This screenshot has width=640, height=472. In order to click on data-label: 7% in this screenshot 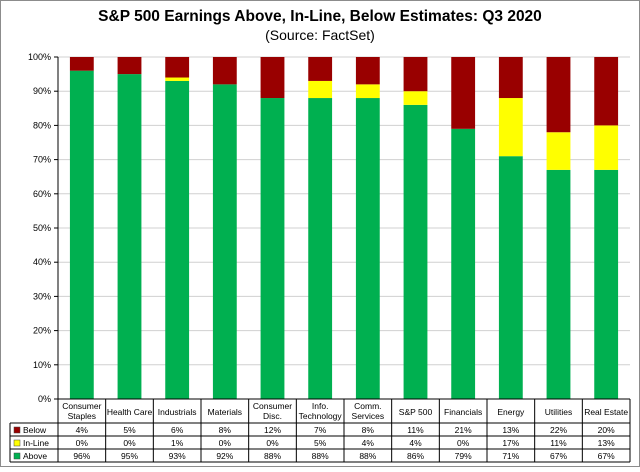, I will do `click(320, 430)`.